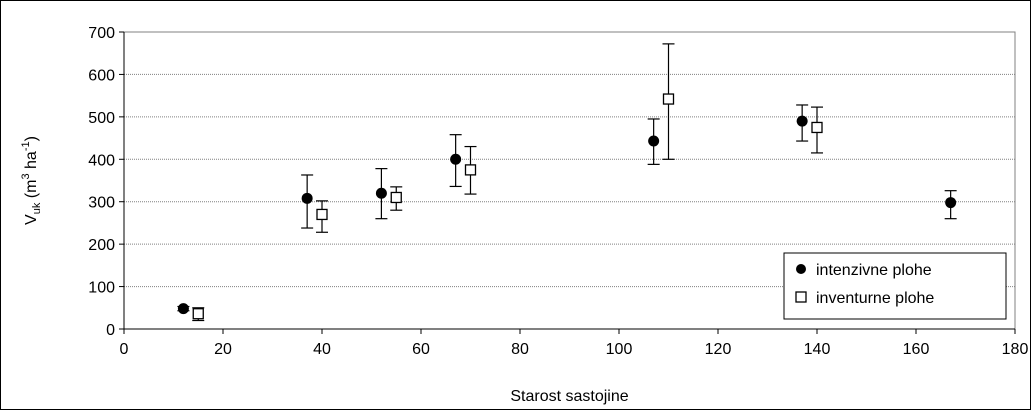 The width and height of the screenshot is (1031, 410). Describe the element at coordinates (110, 330) in the screenshot. I see `y-tick-label: 0` at that location.